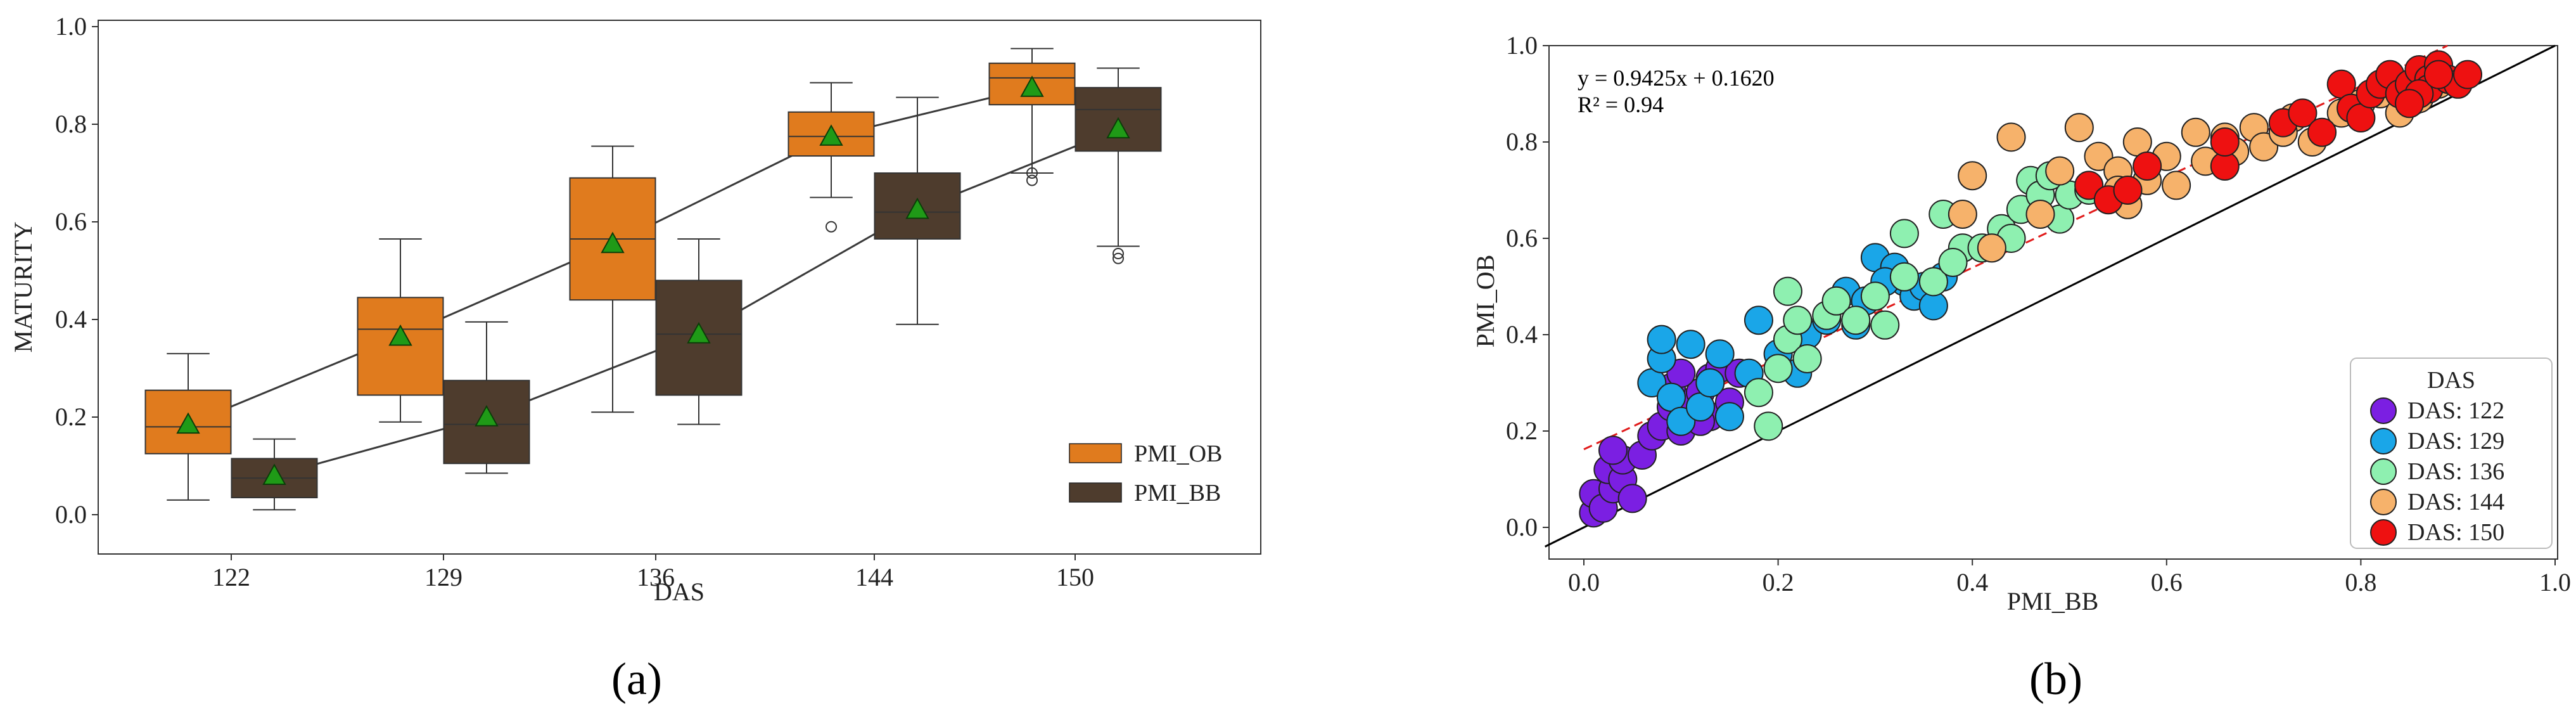 This screenshot has width=2576, height=715. I want to click on y-tick-label: 0.2, so click(71, 417).